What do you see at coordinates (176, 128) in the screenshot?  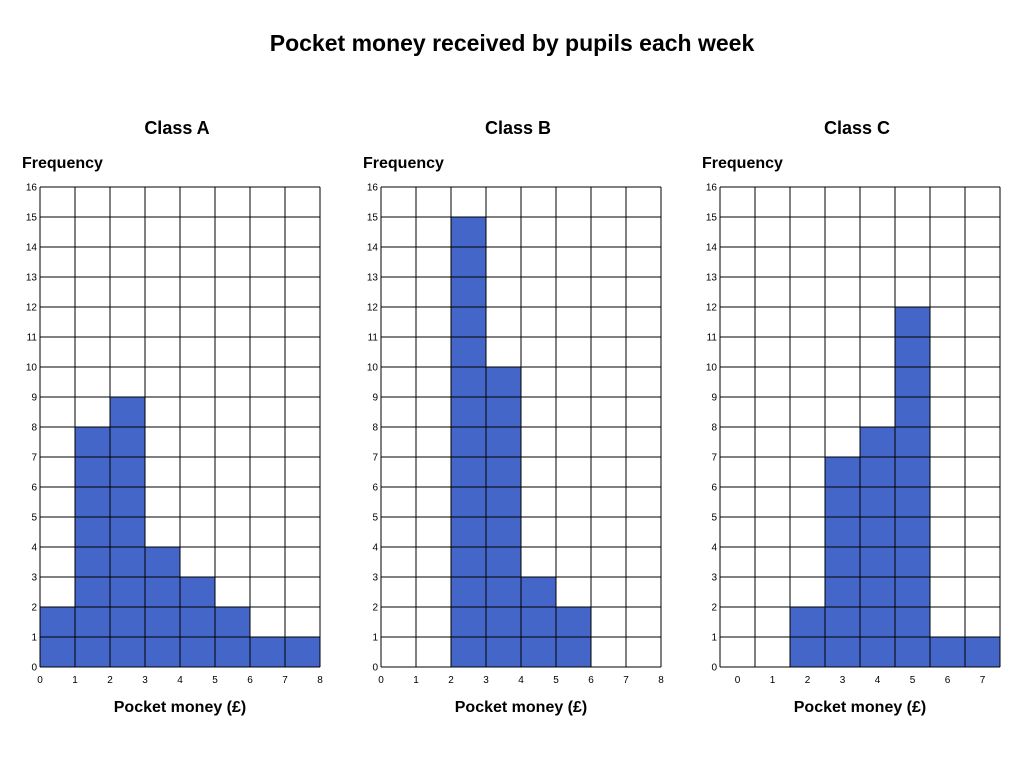 I see `chart-title: Class A` at bounding box center [176, 128].